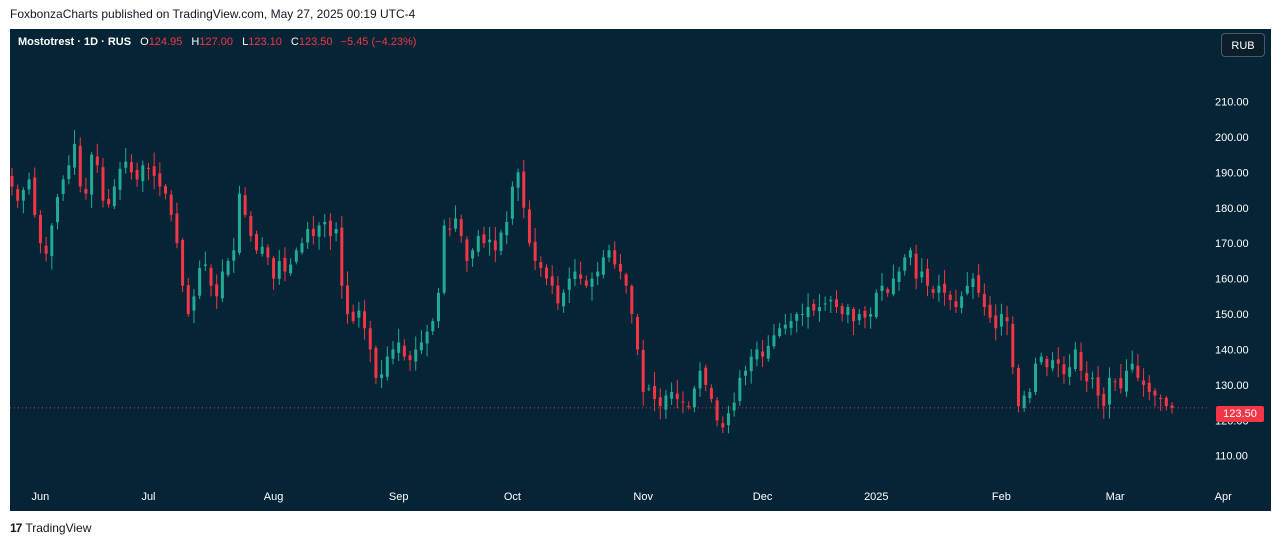  What do you see at coordinates (245, 42) in the screenshot?
I see `low-label: L` at bounding box center [245, 42].